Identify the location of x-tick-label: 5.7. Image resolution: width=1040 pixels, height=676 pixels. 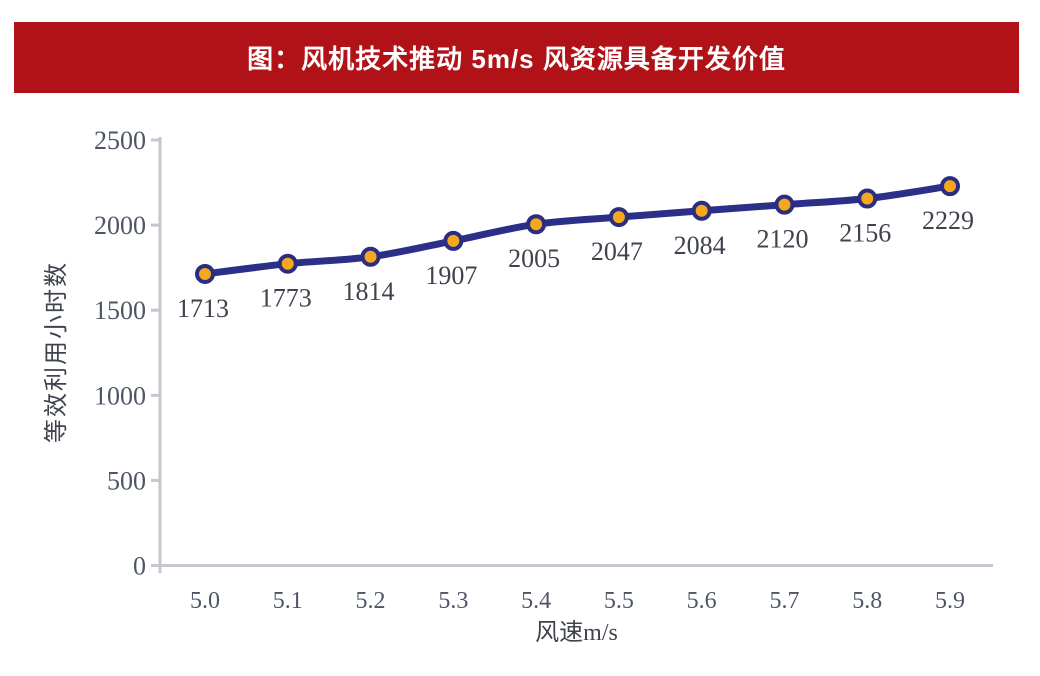
(784, 601).